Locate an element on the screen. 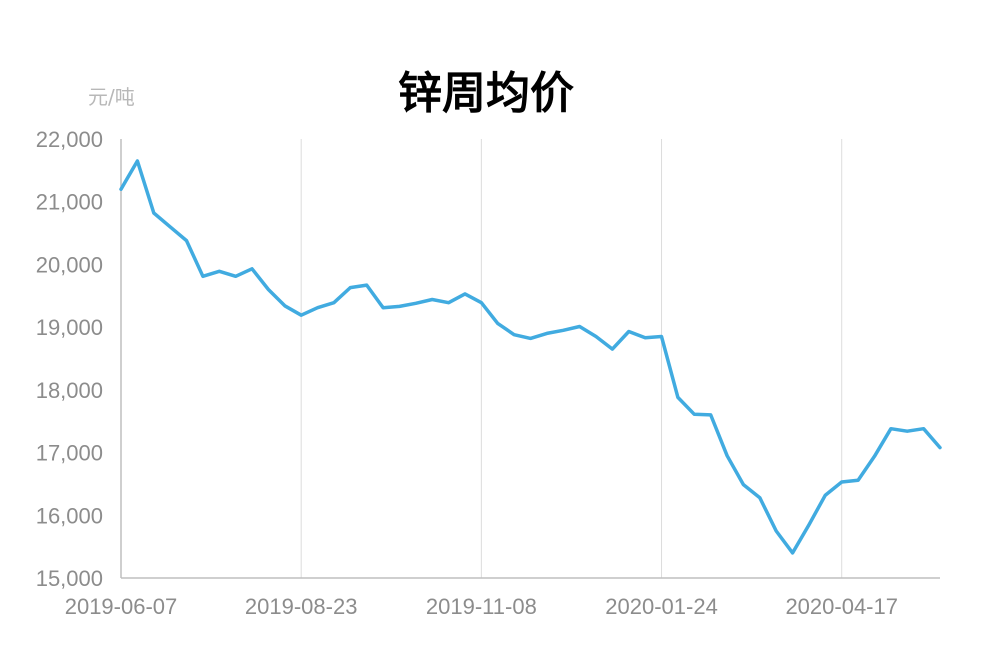 Image resolution: width=1000 pixels, height=660 pixels. y-tick-label: 15,000 is located at coordinates (69, 578).